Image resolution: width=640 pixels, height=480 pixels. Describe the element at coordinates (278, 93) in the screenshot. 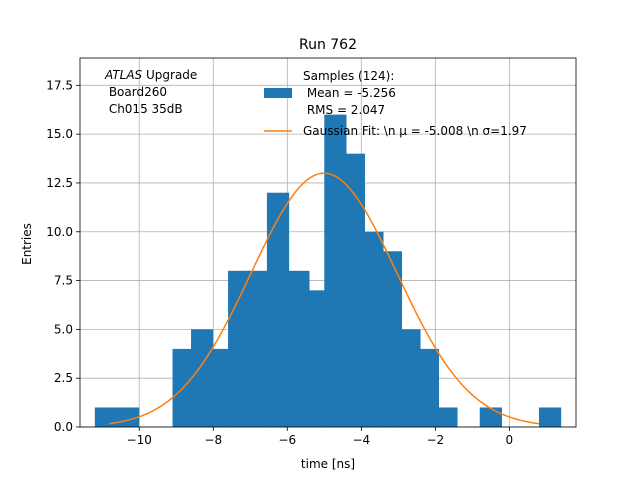

I see `legend-samples-swatch` at that location.